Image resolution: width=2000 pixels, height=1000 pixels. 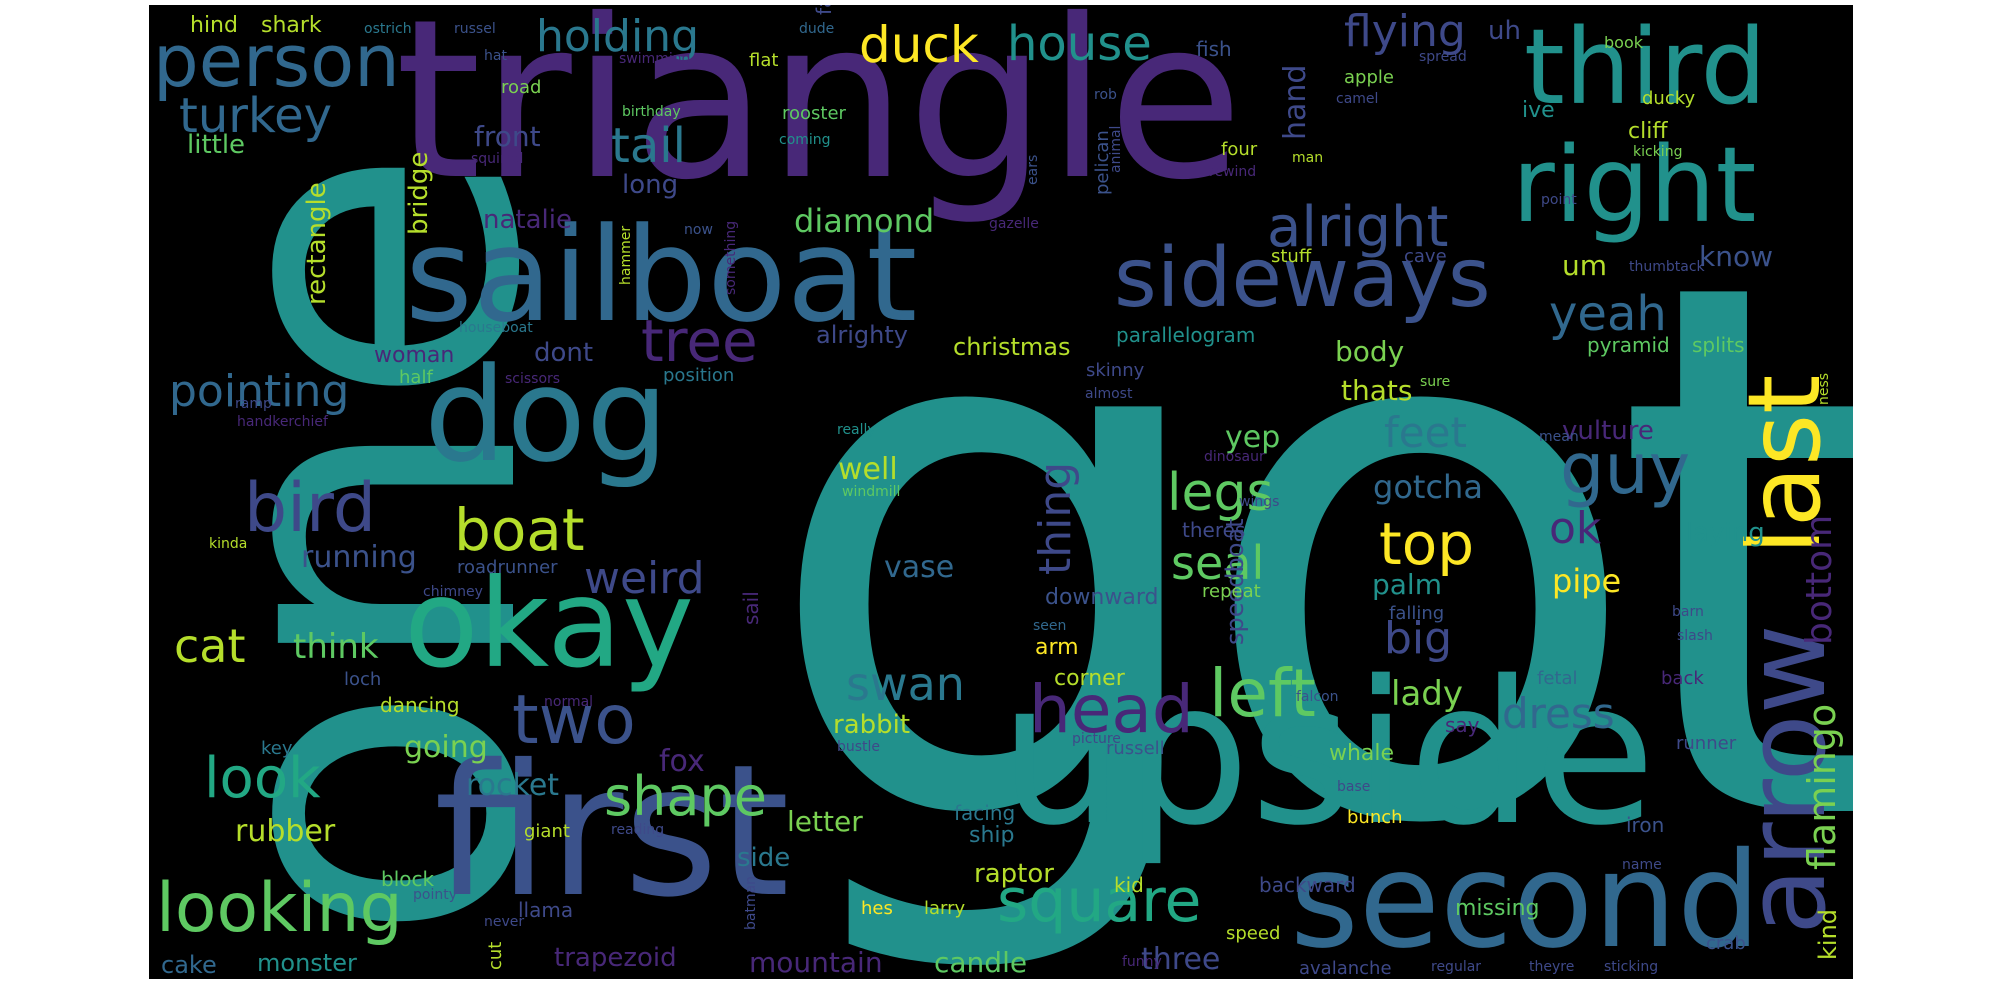 What do you see at coordinates (626, 255) in the screenshot?
I see `cloud-word: hammer` at bounding box center [626, 255].